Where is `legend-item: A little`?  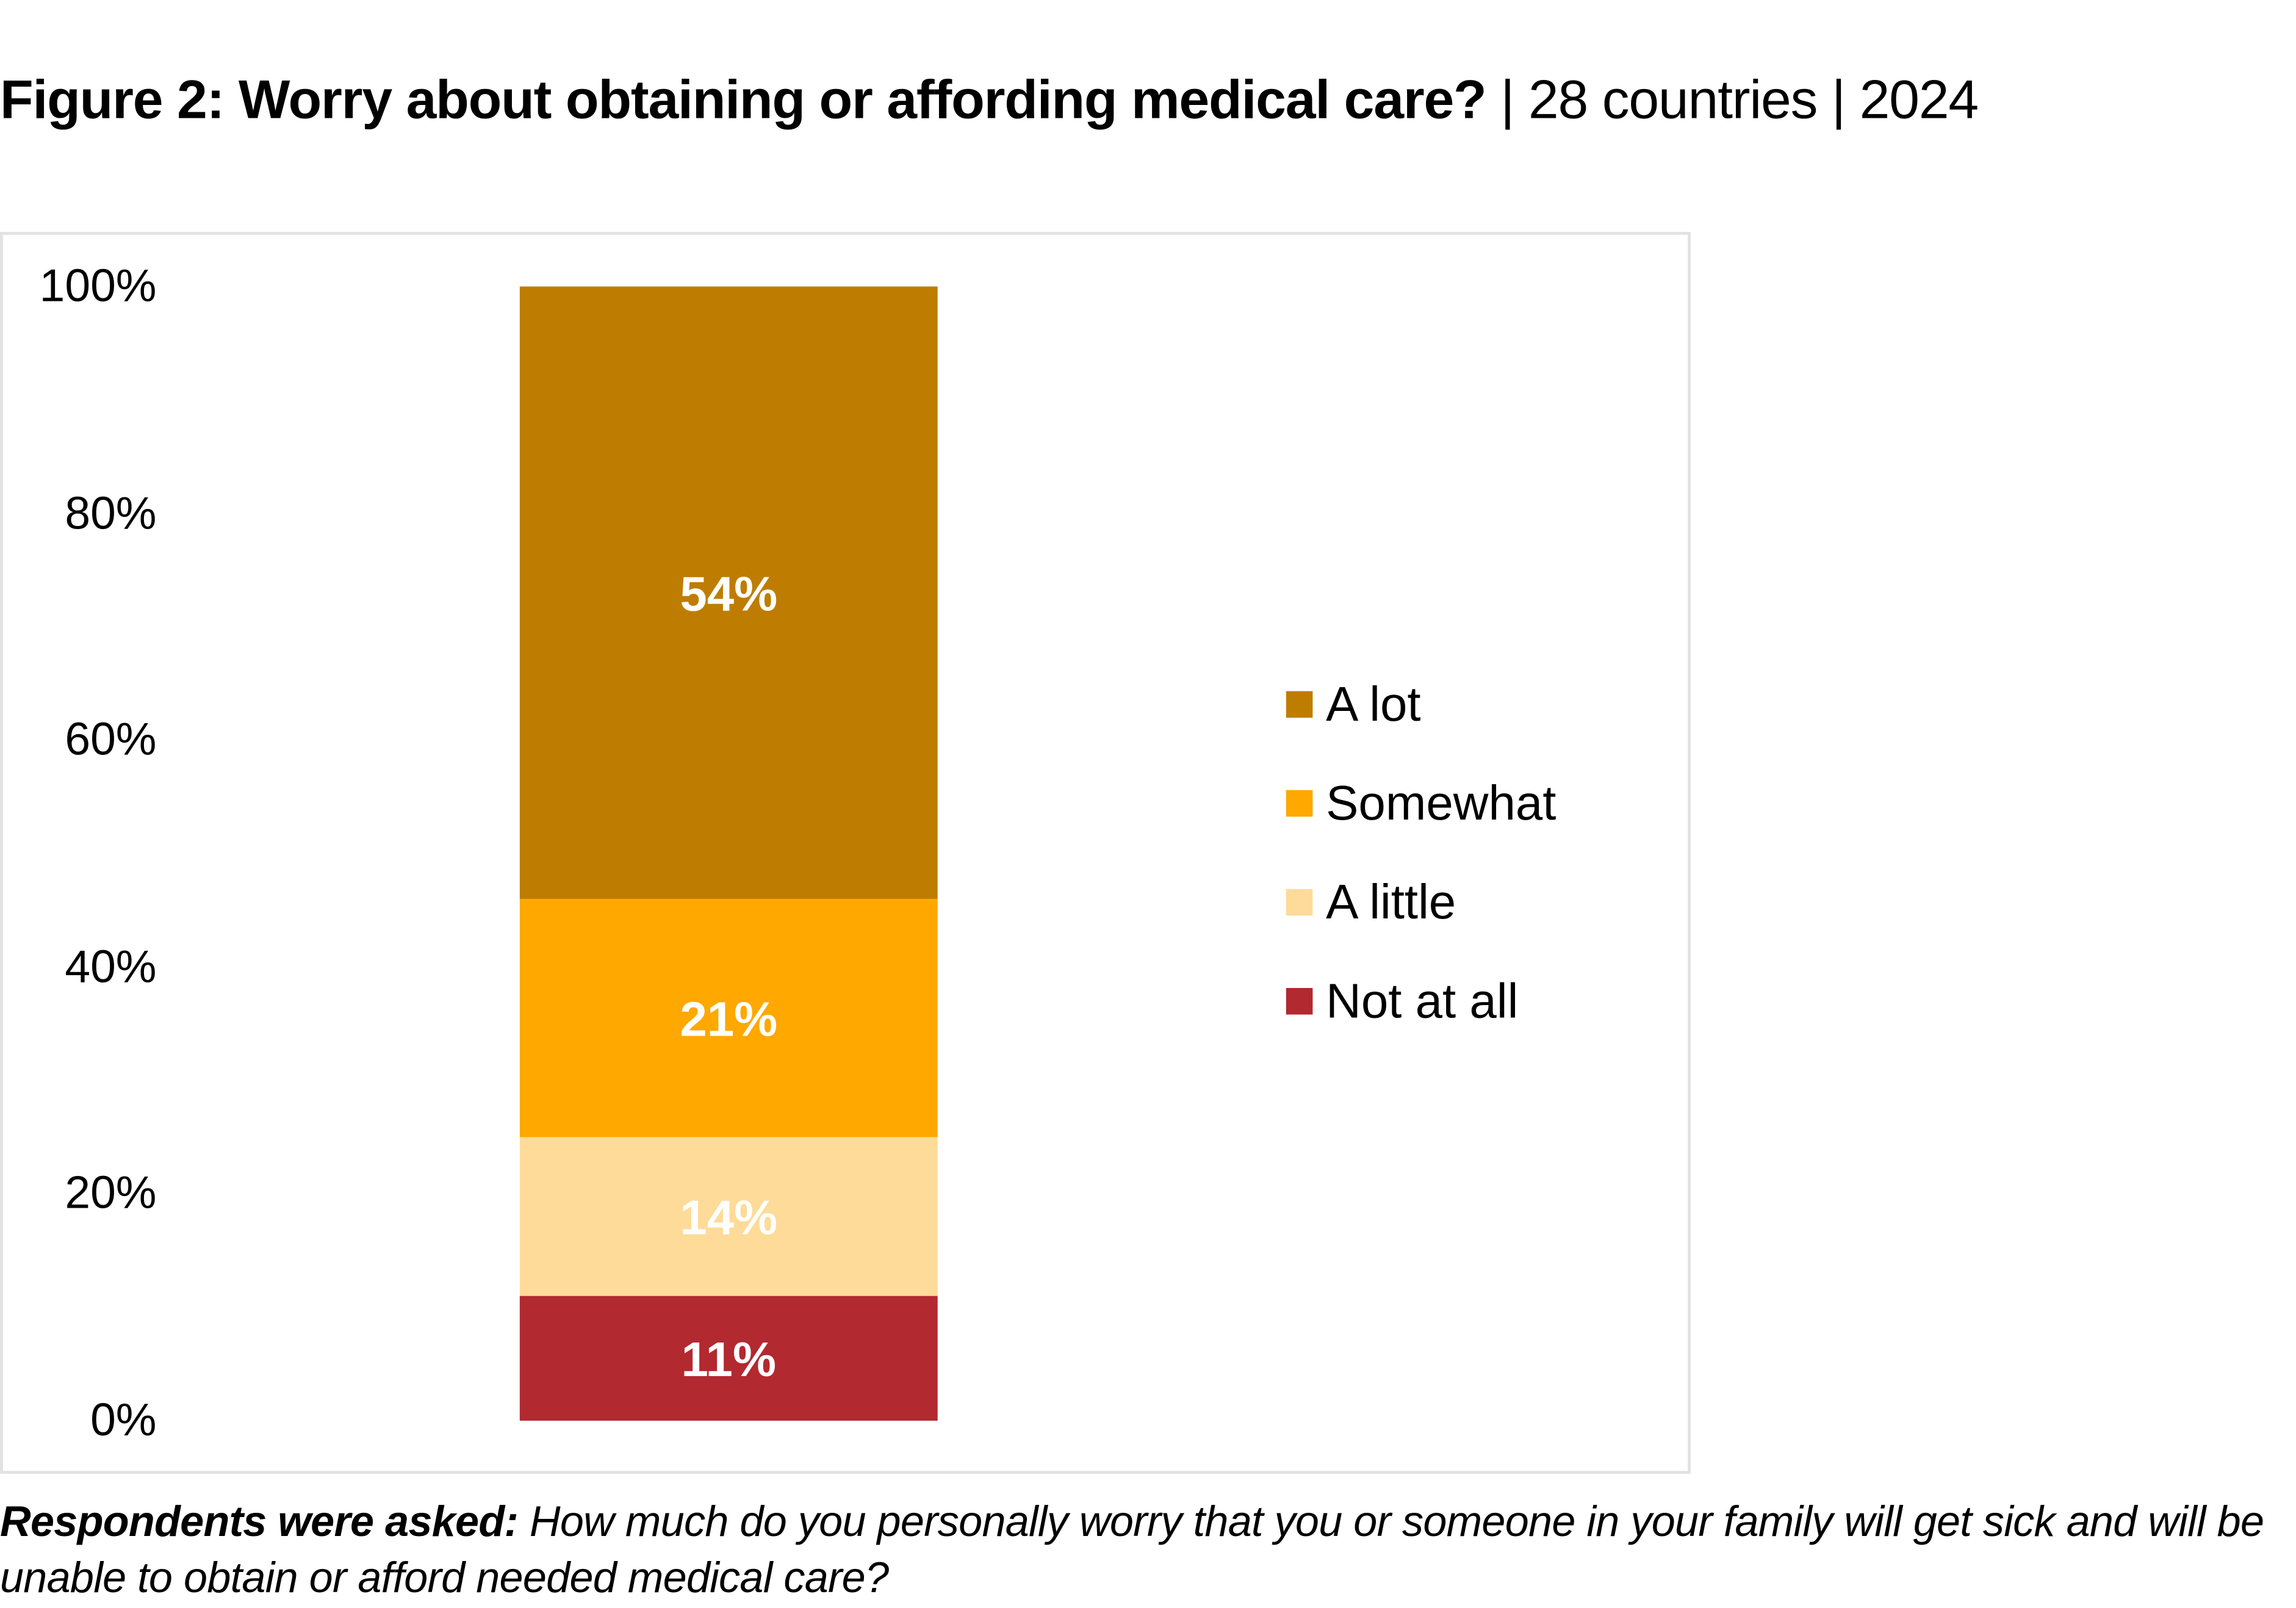
legend-item: A little is located at coordinates (1371, 902).